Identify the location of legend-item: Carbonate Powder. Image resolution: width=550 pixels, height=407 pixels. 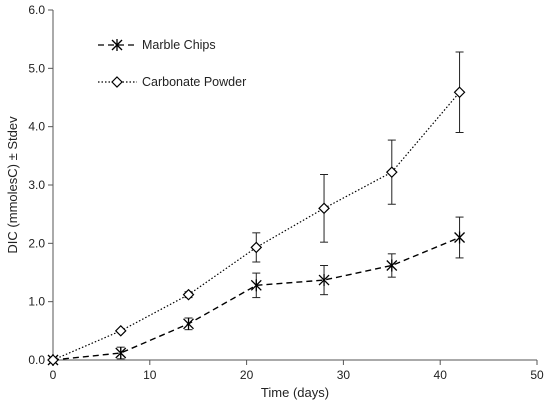
(172, 82).